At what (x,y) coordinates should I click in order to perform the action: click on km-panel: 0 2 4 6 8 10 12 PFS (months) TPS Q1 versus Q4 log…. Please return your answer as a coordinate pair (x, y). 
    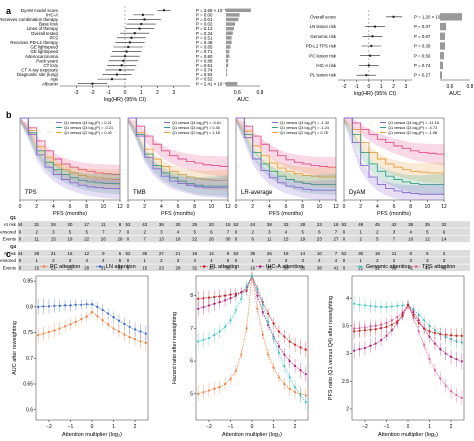
    Looking at the image, I should click on (71, 167).